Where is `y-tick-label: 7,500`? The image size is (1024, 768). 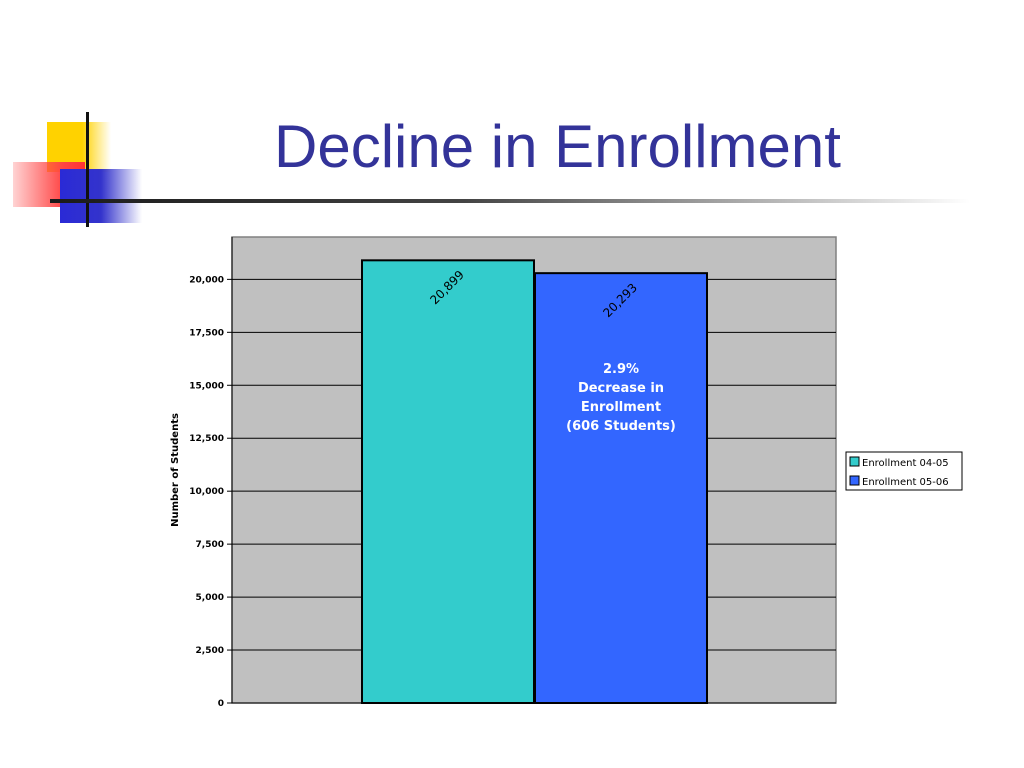 y-tick-label: 7,500 is located at coordinates (210, 545).